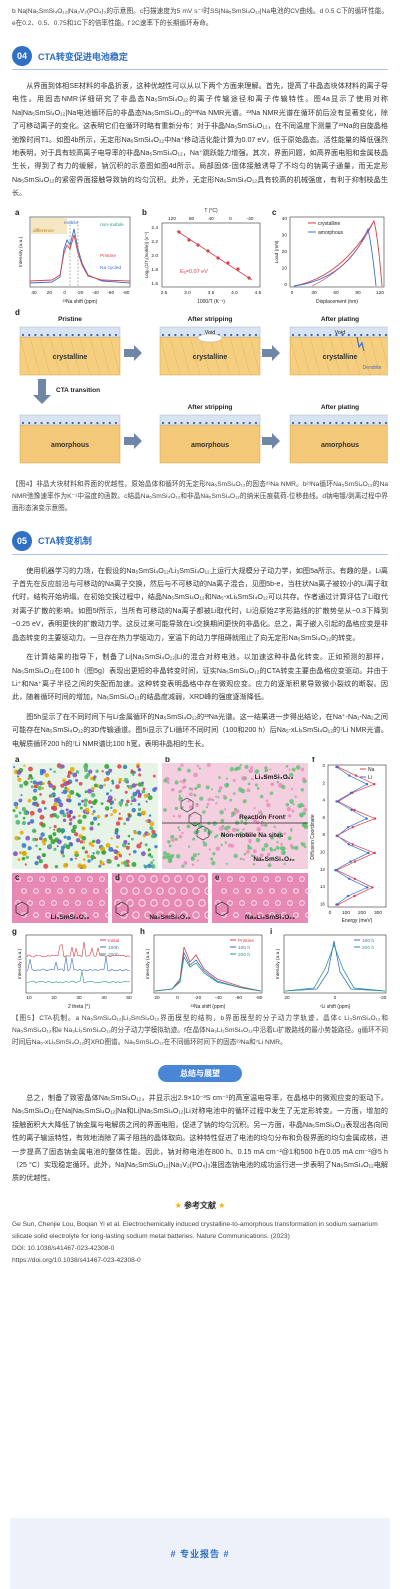  What do you see at coordinates (258, 293) in the screenshot?
I see `tick-label: 4.5` at bounding box center [258, 293].